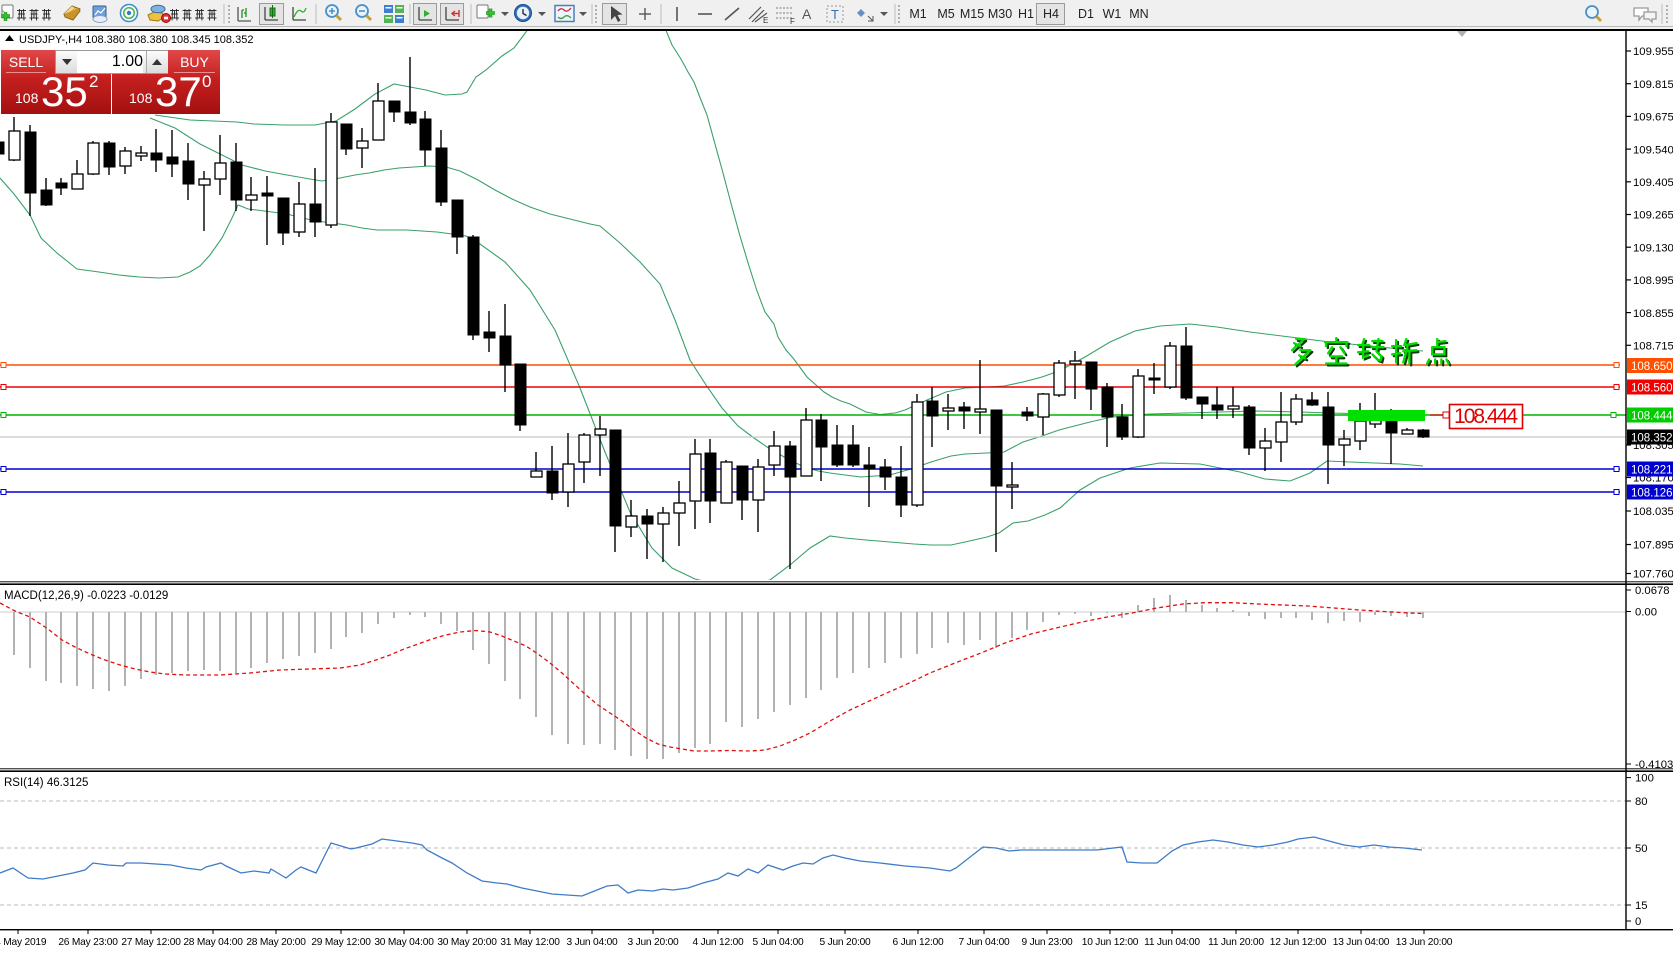 The image size is (1673, 953). Describe the element at coordinates (1646, 613) in the screenshot. I see `svg-text: 0.00` at that location.